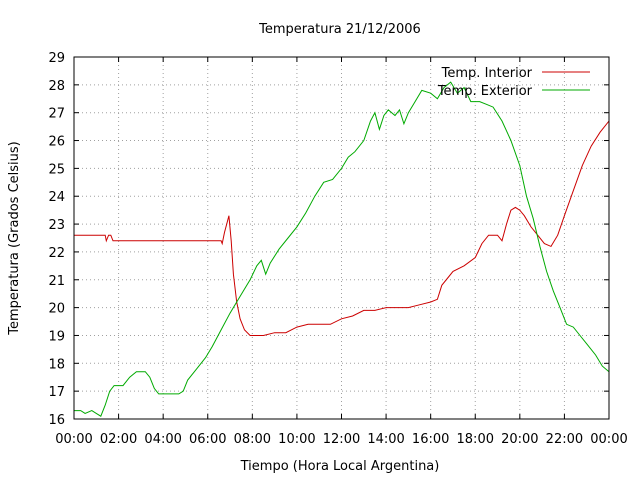 This screenshot has width=640, height=480. Describe the element at coordinates (56, 197) in the screenshot. I see `y-tick-label: 24` at that location.